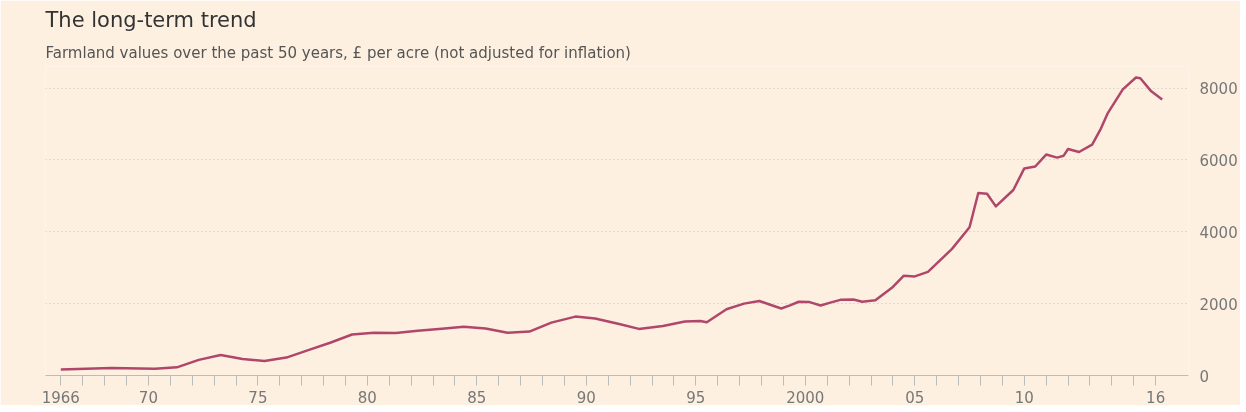 This screenshot has height=412, width=1246. Describe the element at coordinates (150, 19) in the screenshot. I see `chart-title: The long-term trend` at that location.